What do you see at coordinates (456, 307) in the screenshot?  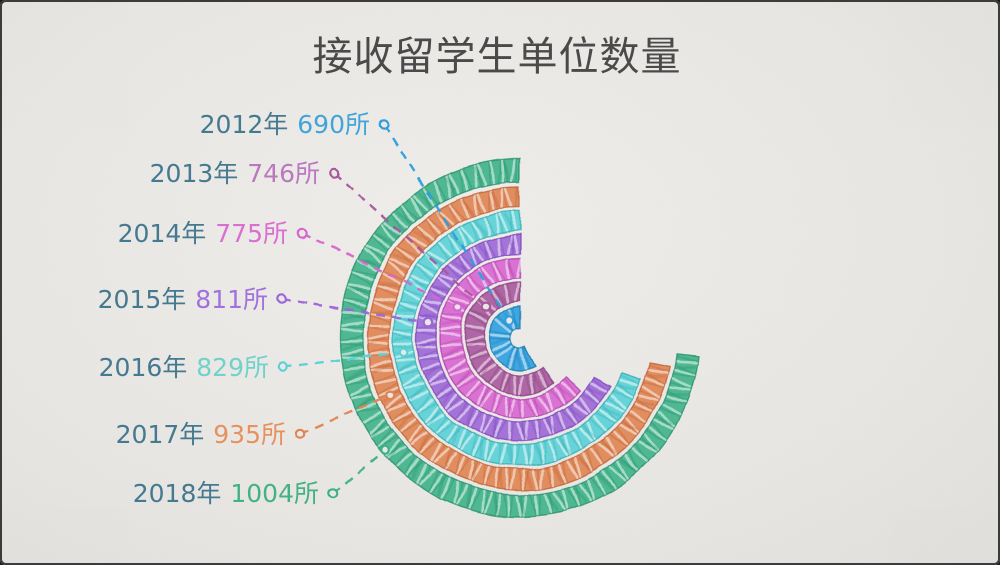 I see `leader-dot-ring-end` at bounding box center [456, 307].